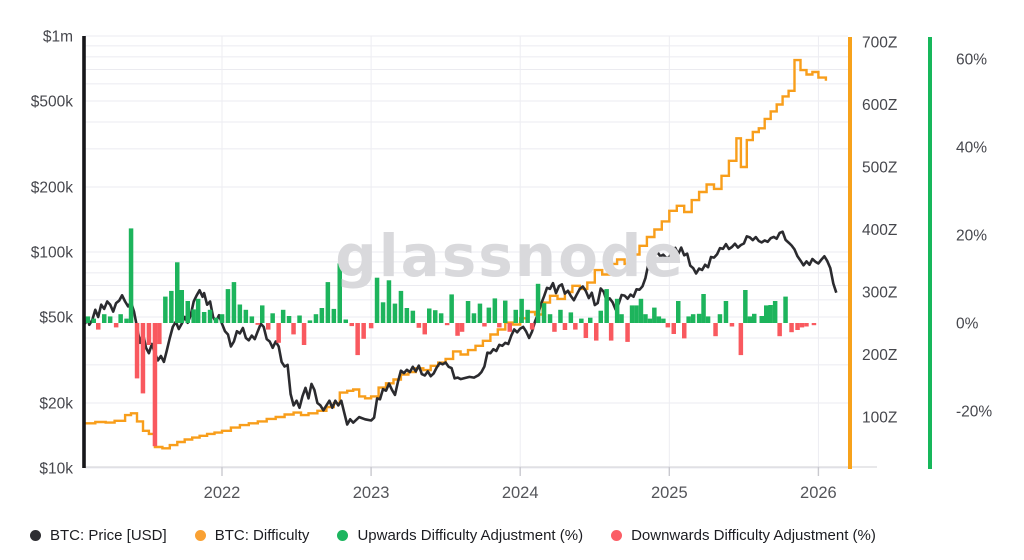  Describe the element at coordinates (251, 535) in the screenshot. I see `legend-item-difficulty: BTC: Difficulty` at that location.